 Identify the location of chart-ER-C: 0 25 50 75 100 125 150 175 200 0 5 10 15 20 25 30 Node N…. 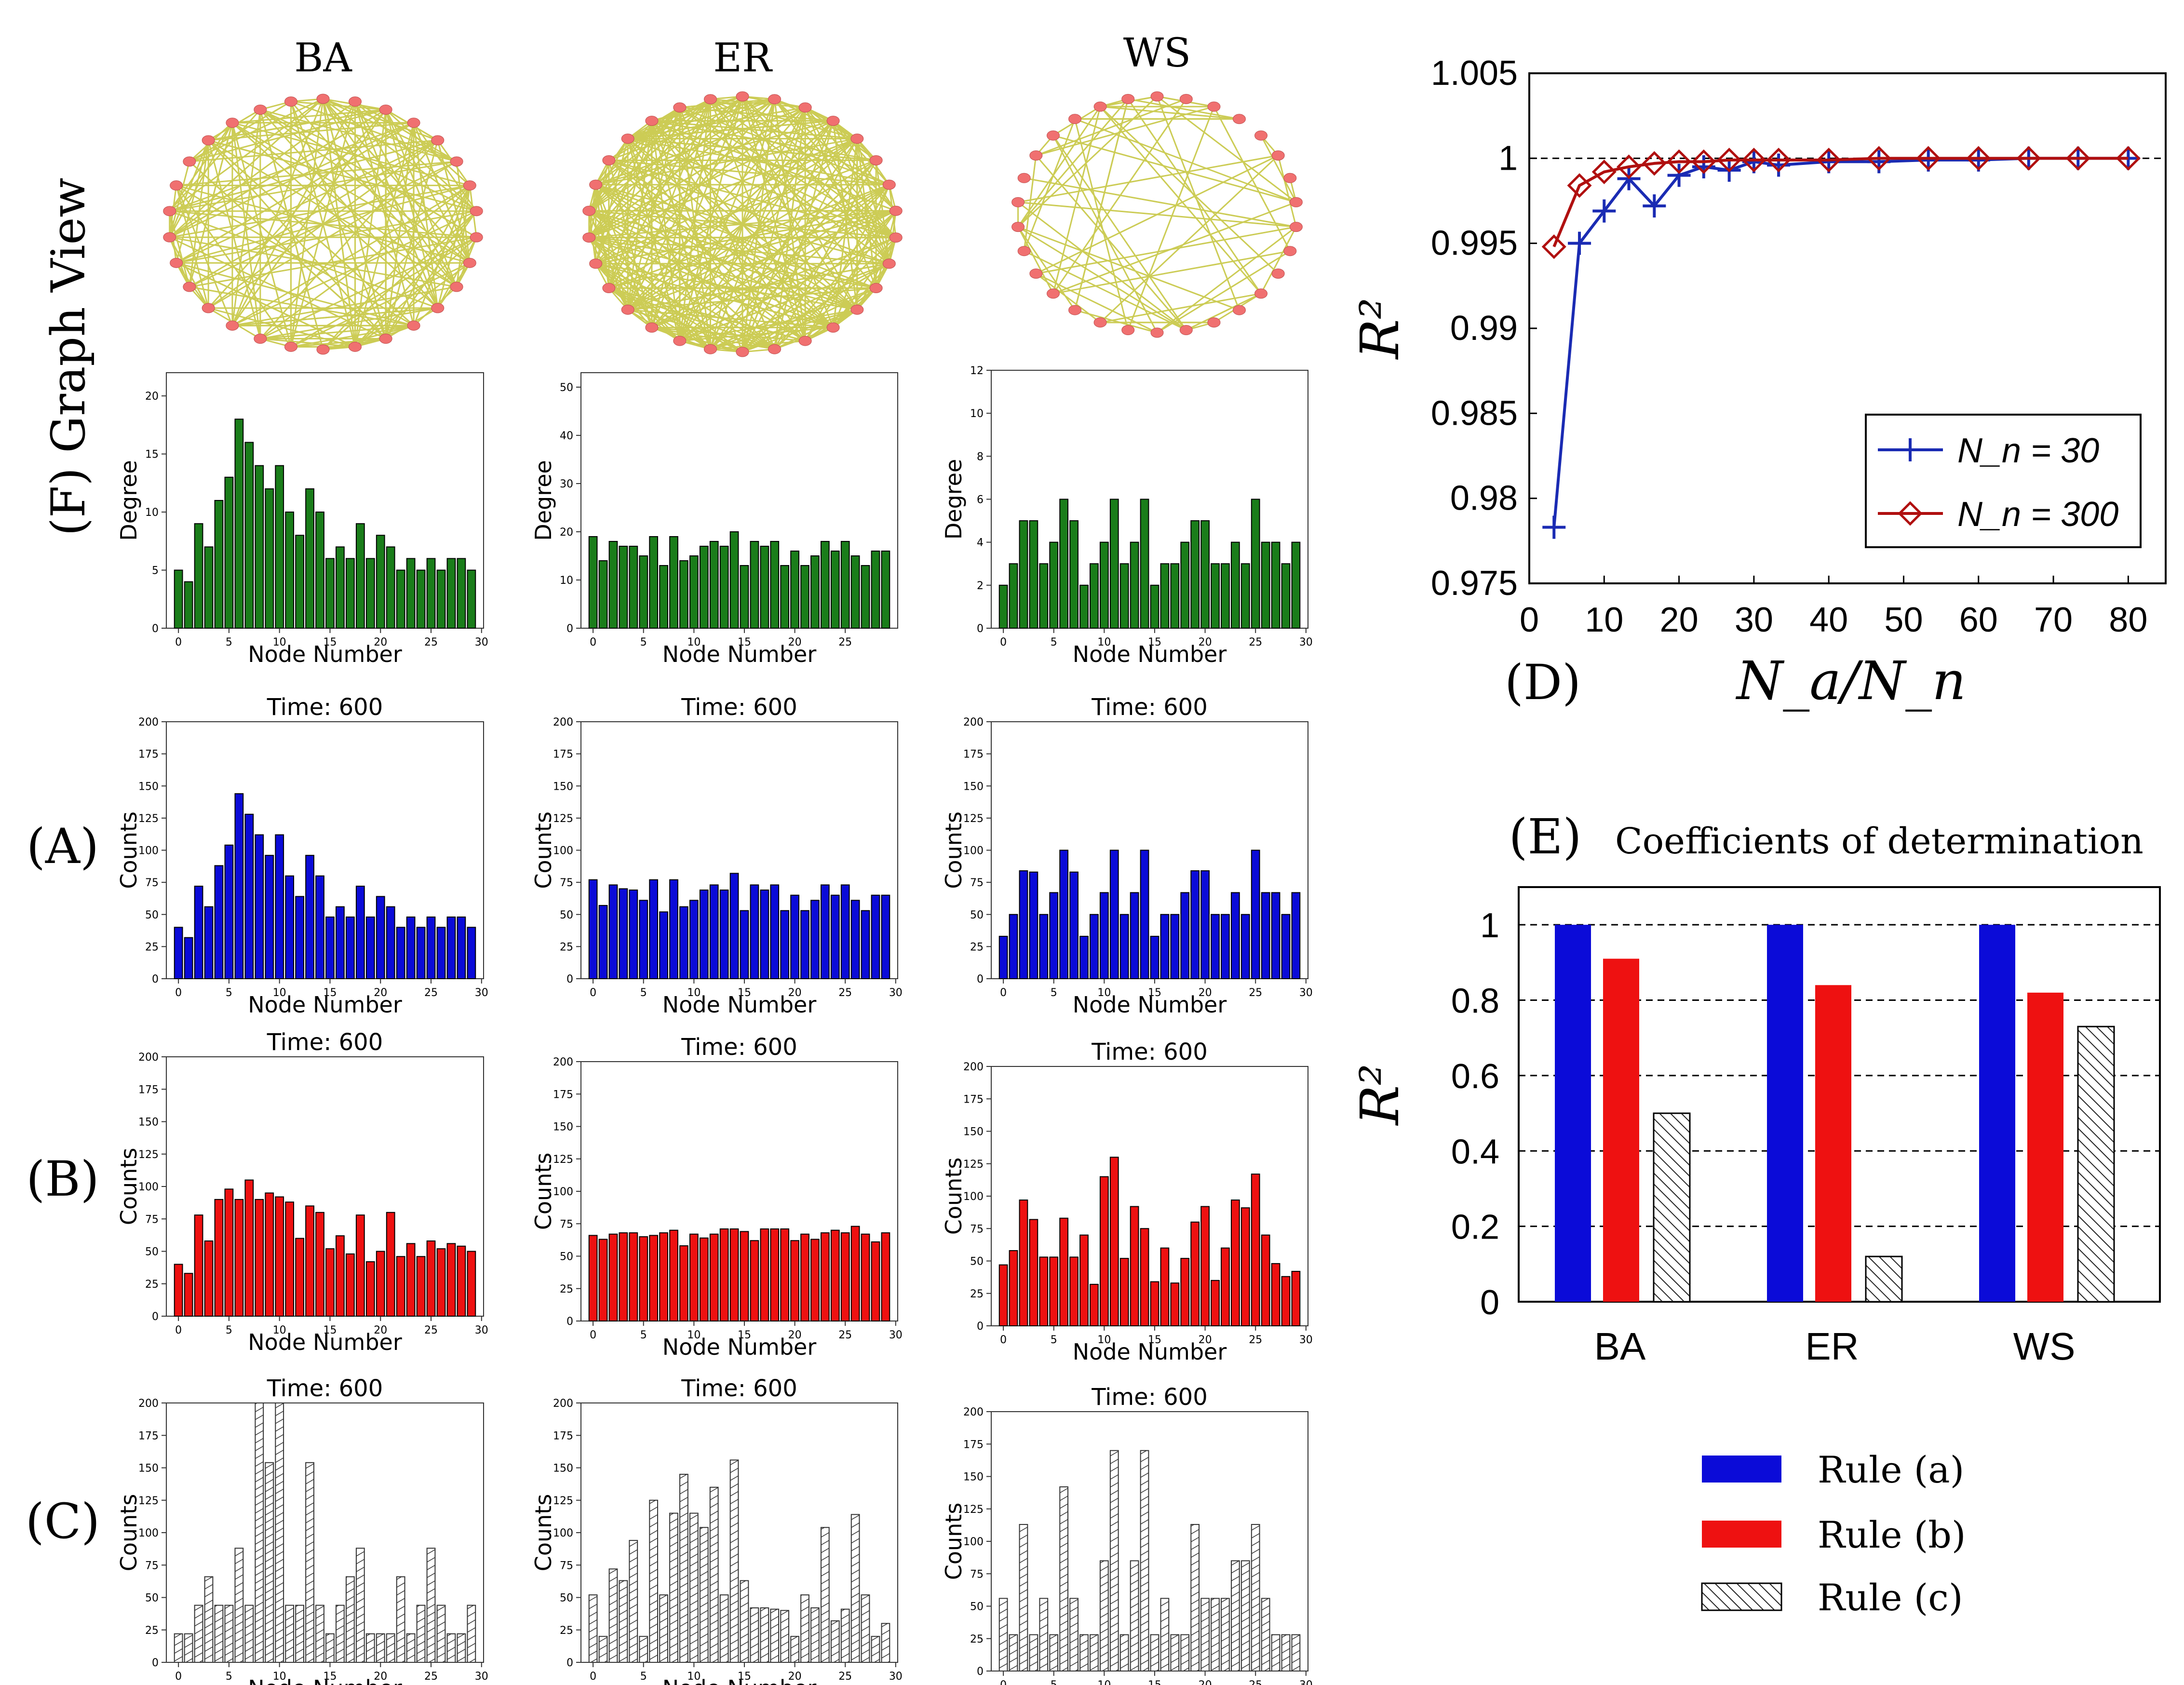
(716, 1530).